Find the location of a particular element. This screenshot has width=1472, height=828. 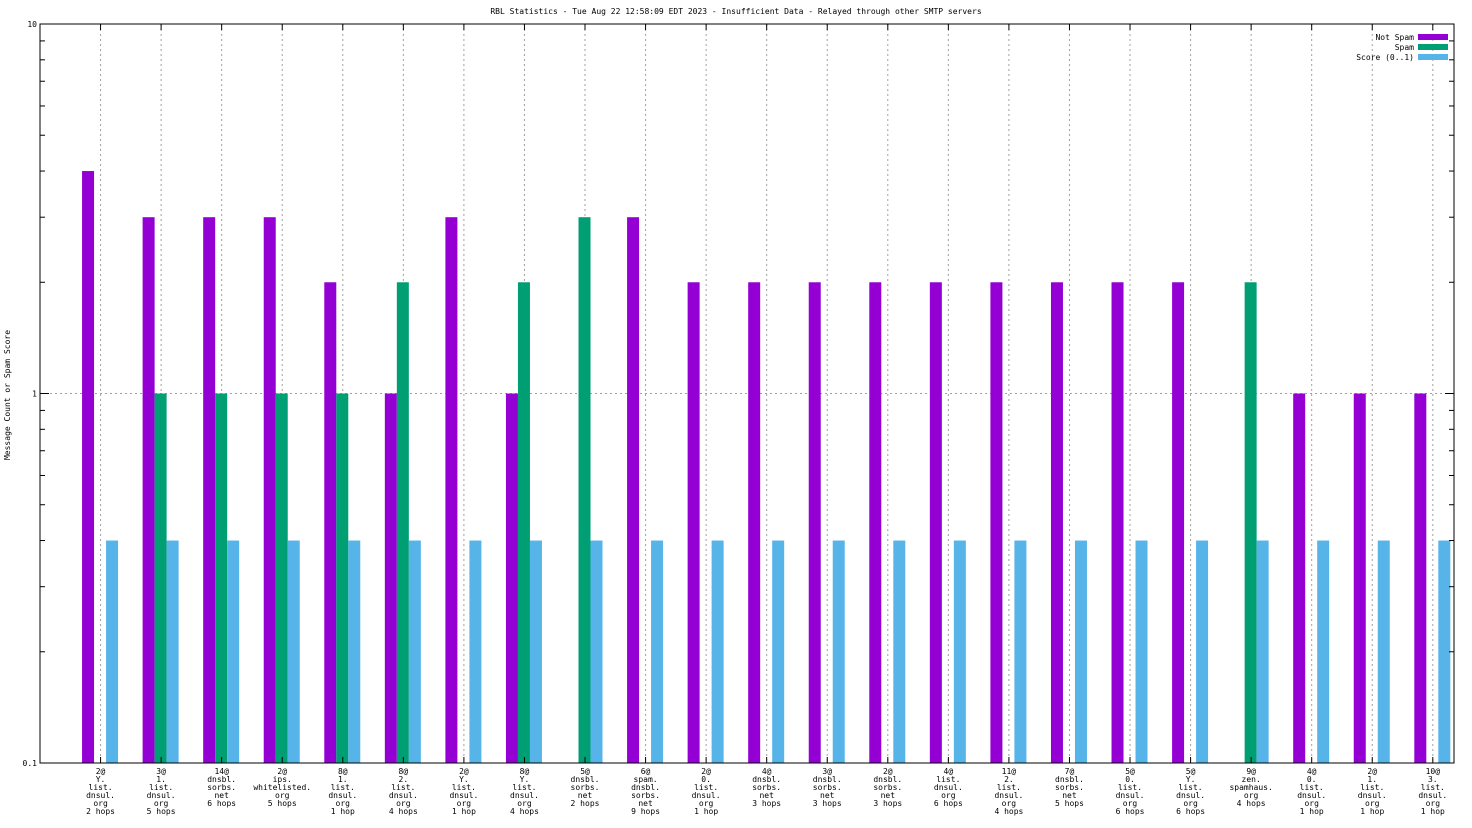

x-tick-label-line: 4 hops is located at coordinates (1008, 811).